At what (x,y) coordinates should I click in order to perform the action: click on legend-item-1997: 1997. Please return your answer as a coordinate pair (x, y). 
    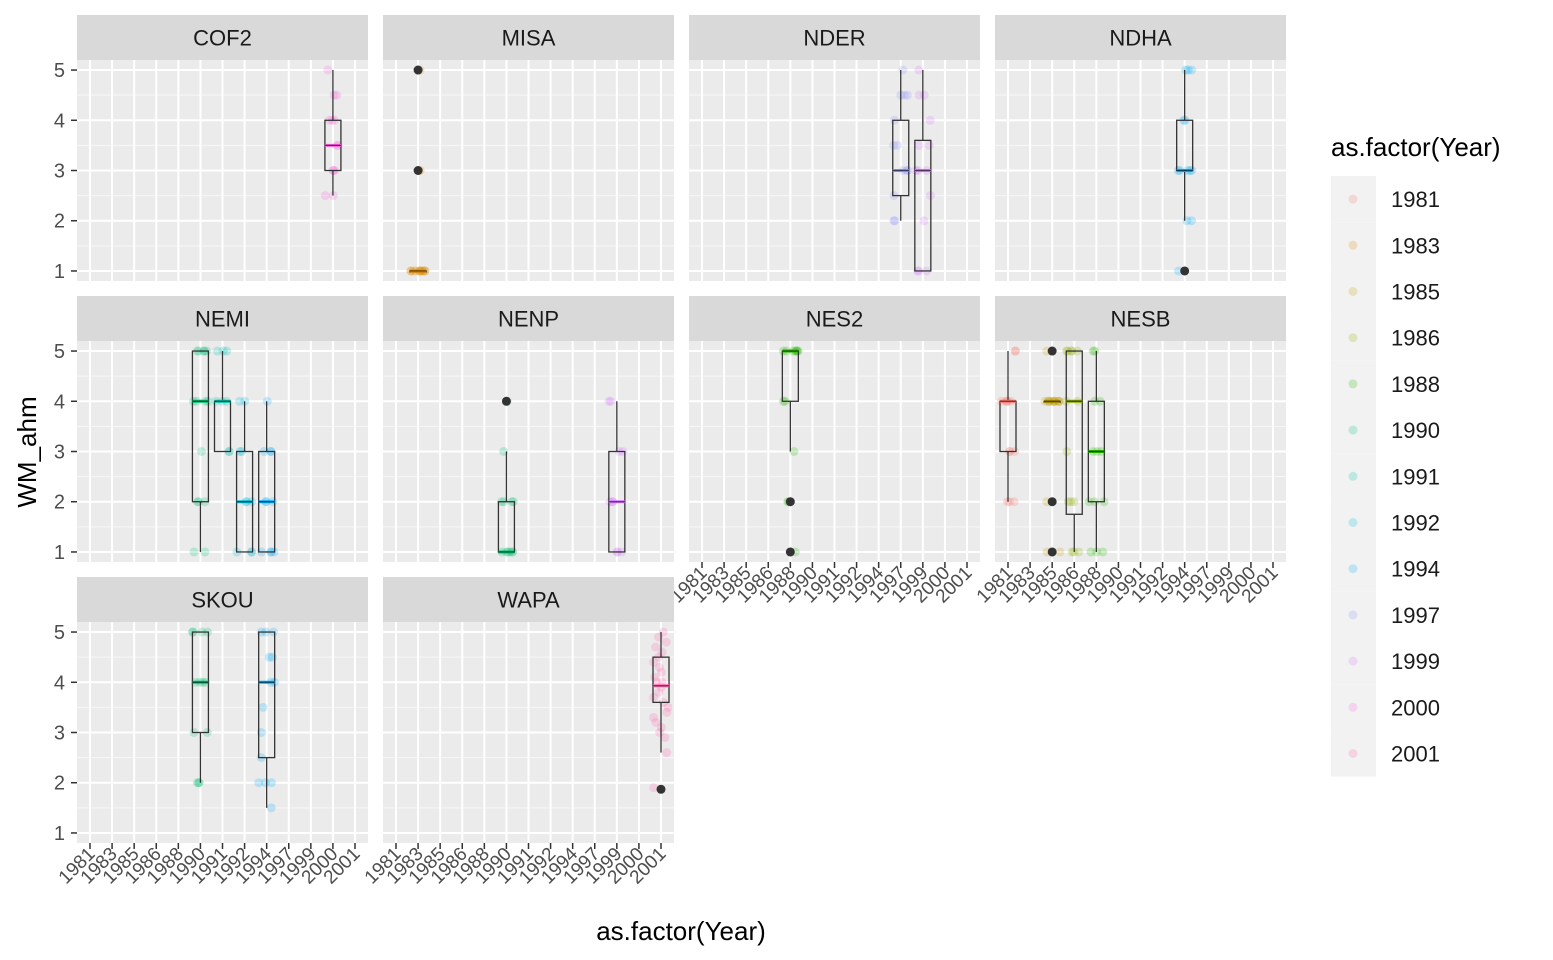
    Looking at the image, I should click on (1385, 614).